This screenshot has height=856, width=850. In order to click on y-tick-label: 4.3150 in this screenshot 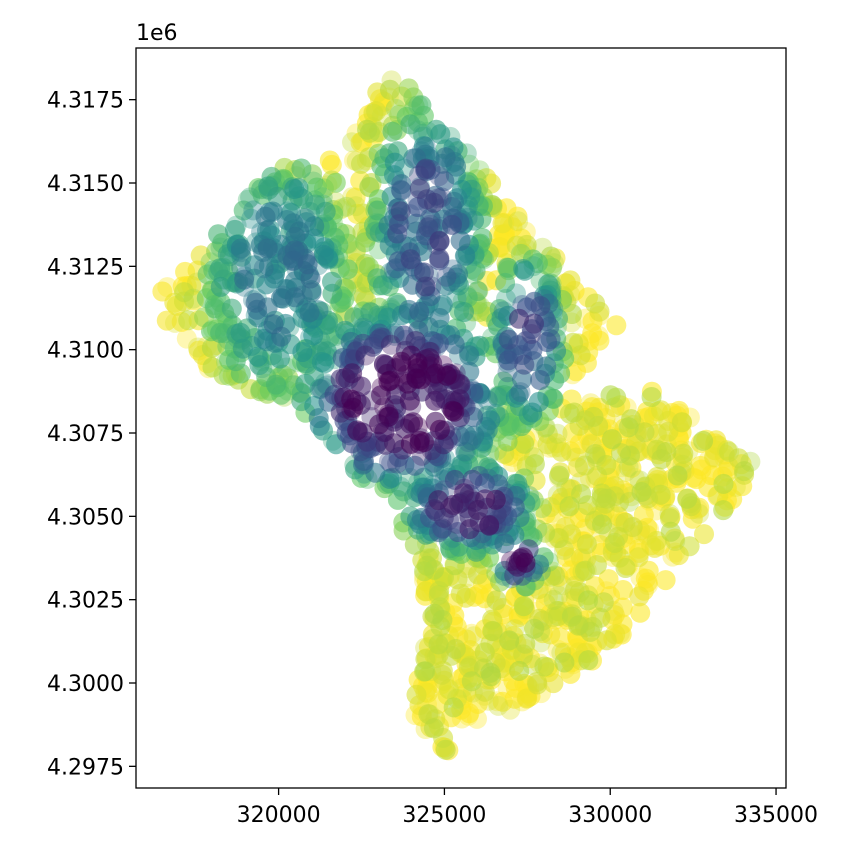, I will do `click(85, 184)`.